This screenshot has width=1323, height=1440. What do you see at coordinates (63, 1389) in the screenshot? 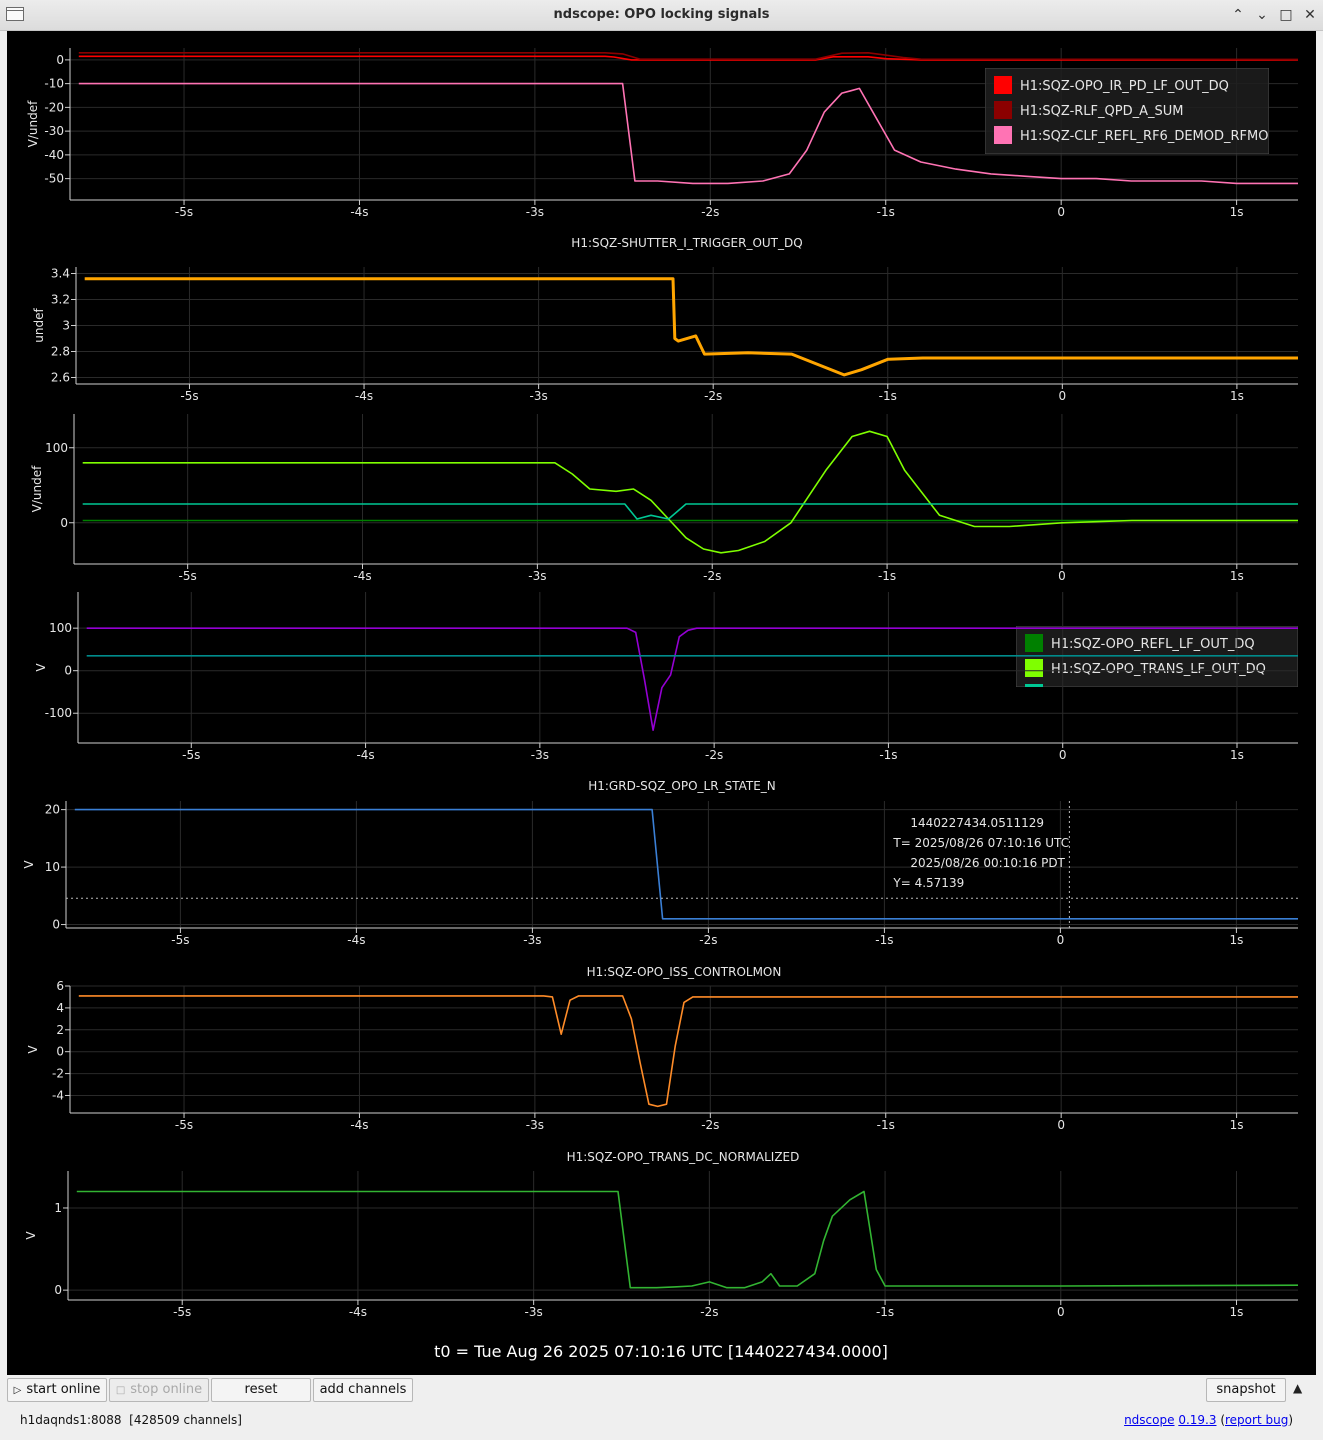
I see `start-online-label: start online` at bounding box center [63, 1389].